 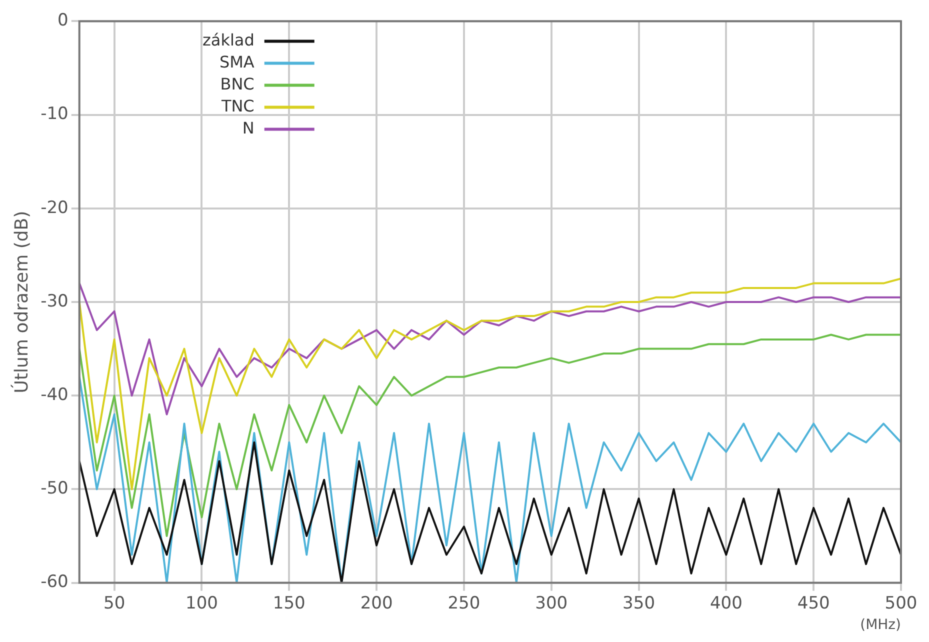 What do you see at coordinates (236, 62) in the screenshot?
I see `legend-label: SMA` at bounding box center [236, 62].